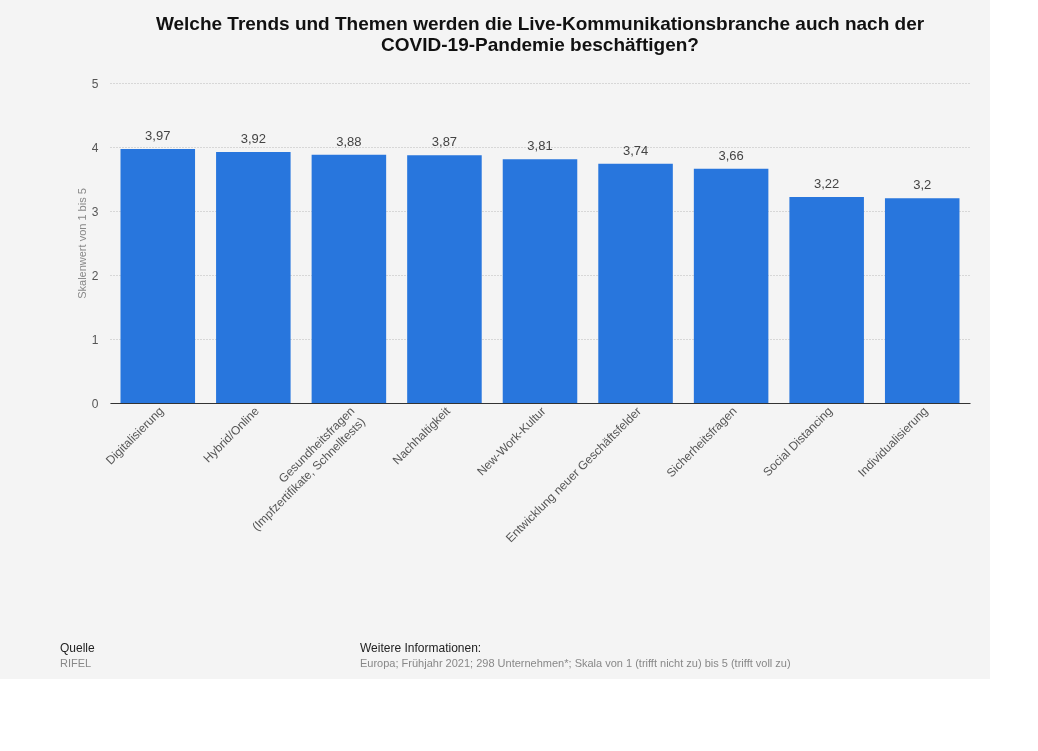 This screenshot has height=751, width=1038. Describe the element at coordinates (922, 185) in the screenshot. I see `data-label: 3,2` at that location.